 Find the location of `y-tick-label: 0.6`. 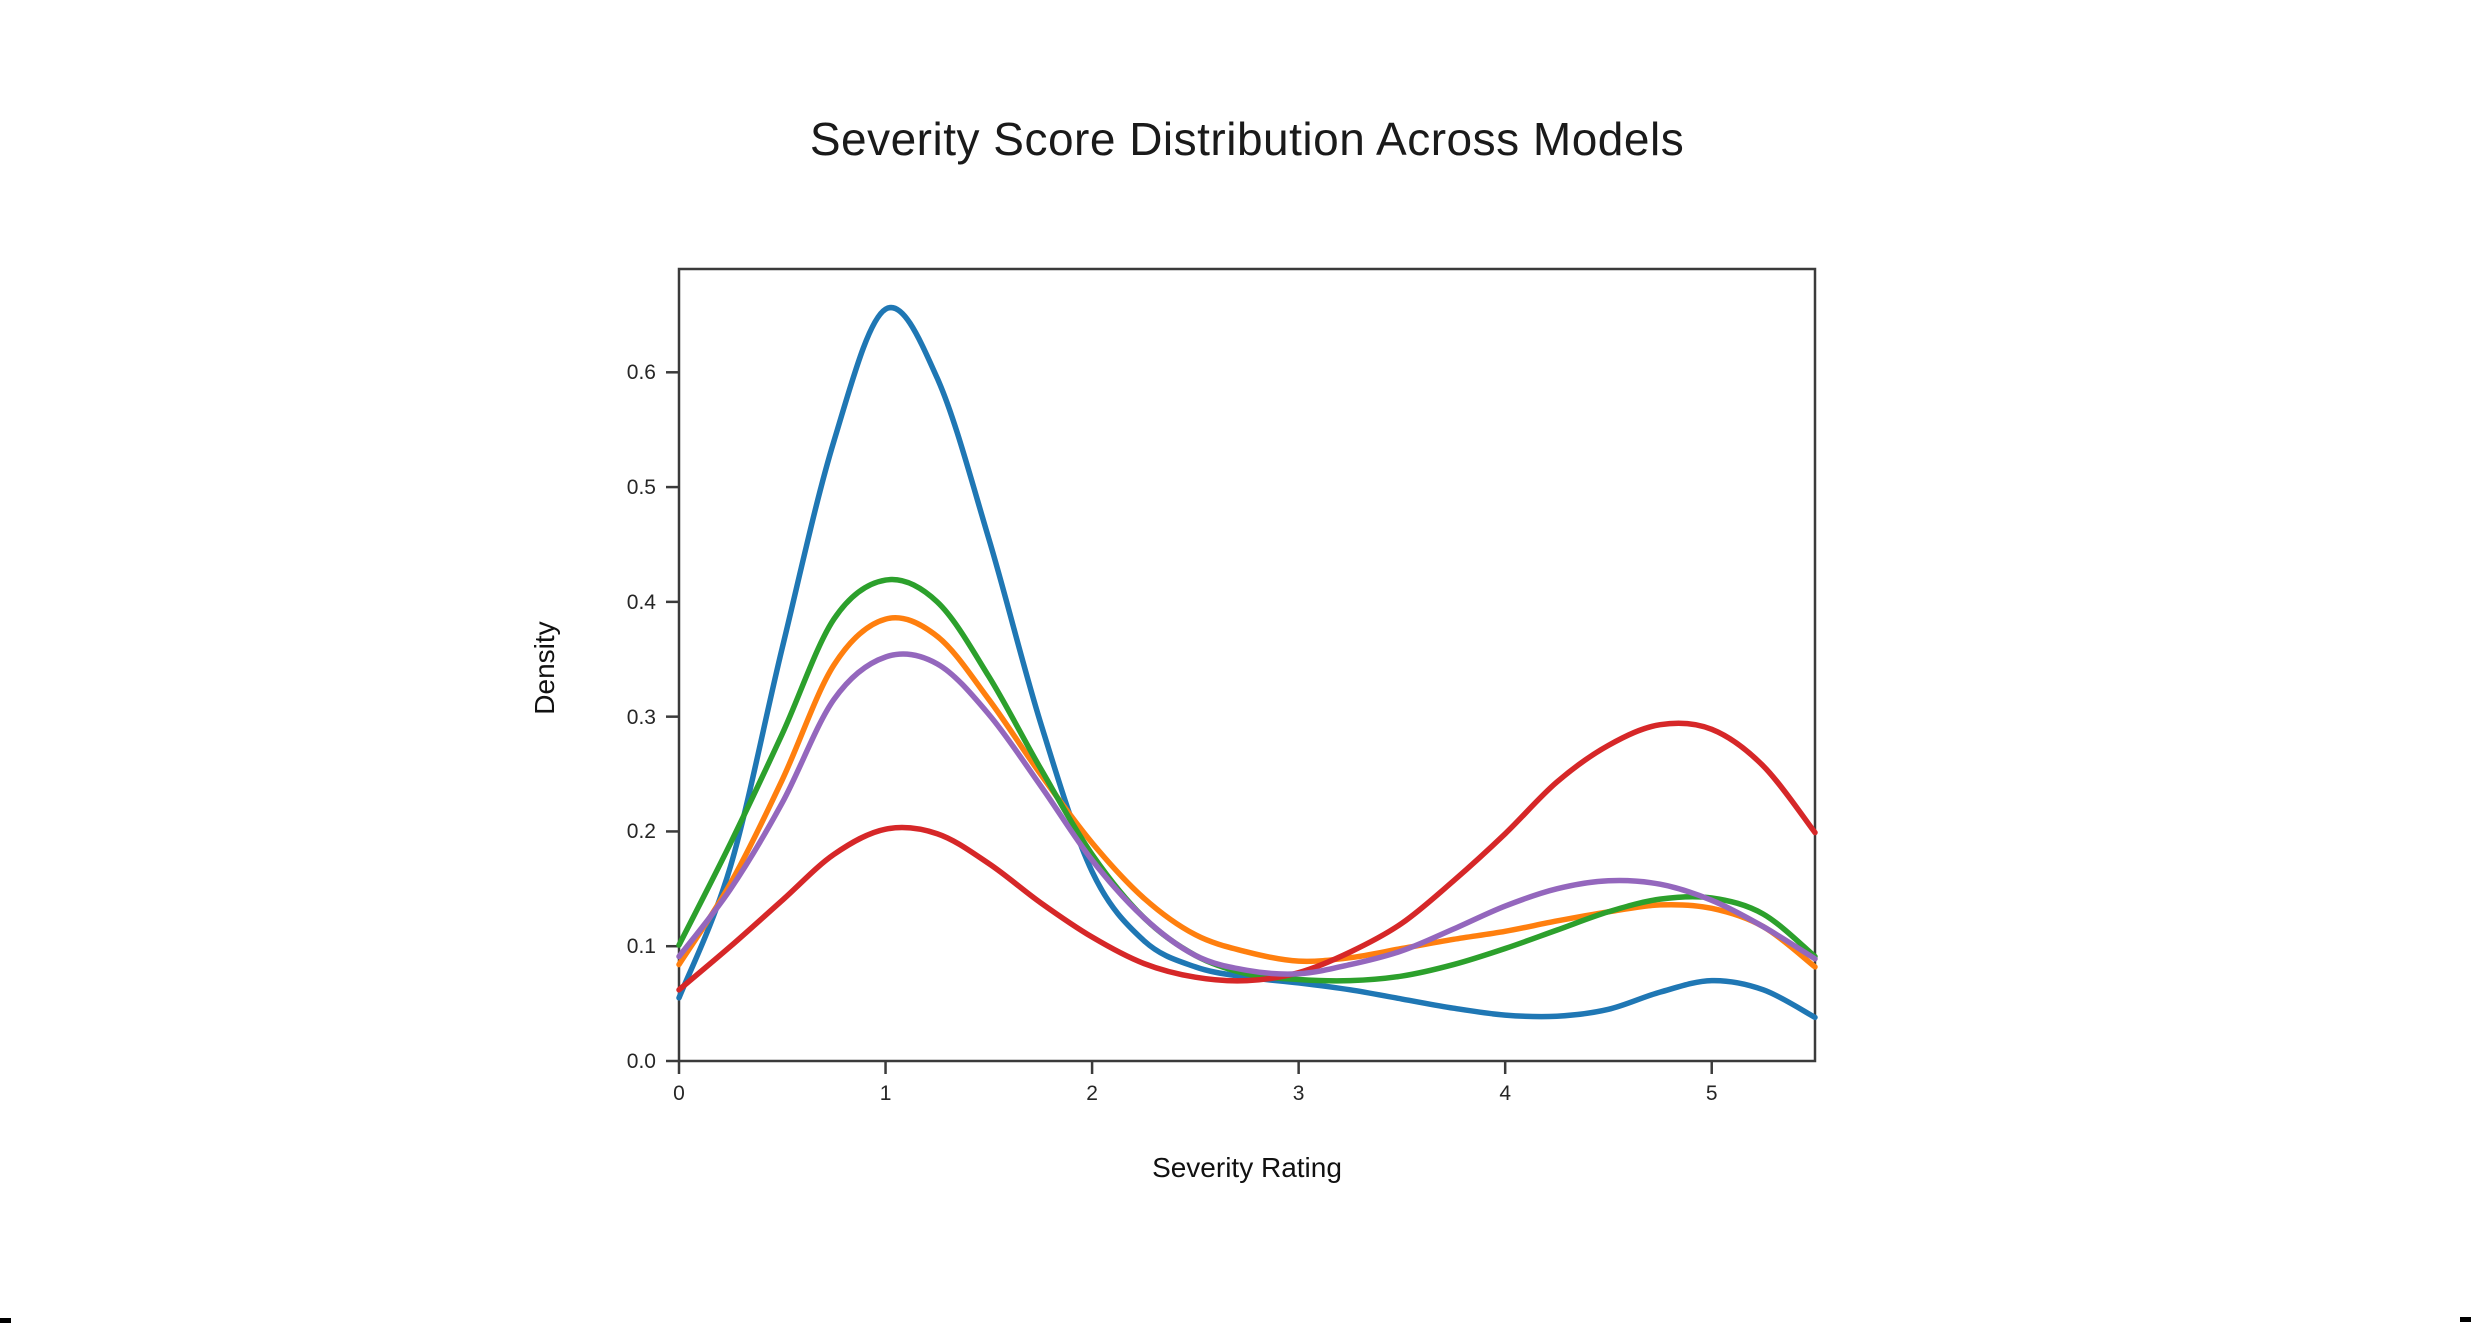

y-tick-label: 0.6 is located at coordinates (641, 373).